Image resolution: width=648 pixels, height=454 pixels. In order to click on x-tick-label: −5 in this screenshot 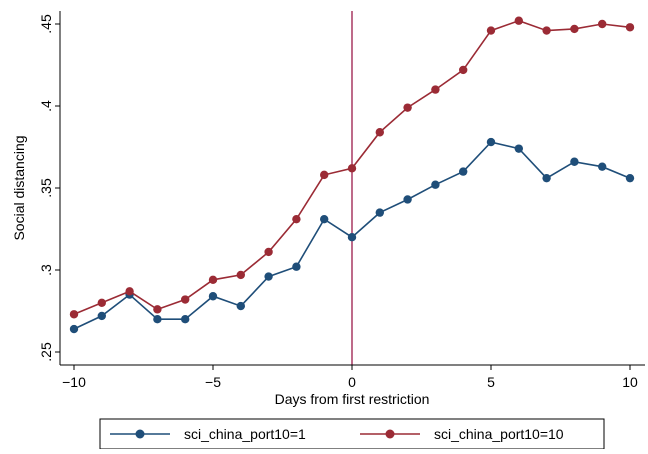, I will do `click(213, 382)`.